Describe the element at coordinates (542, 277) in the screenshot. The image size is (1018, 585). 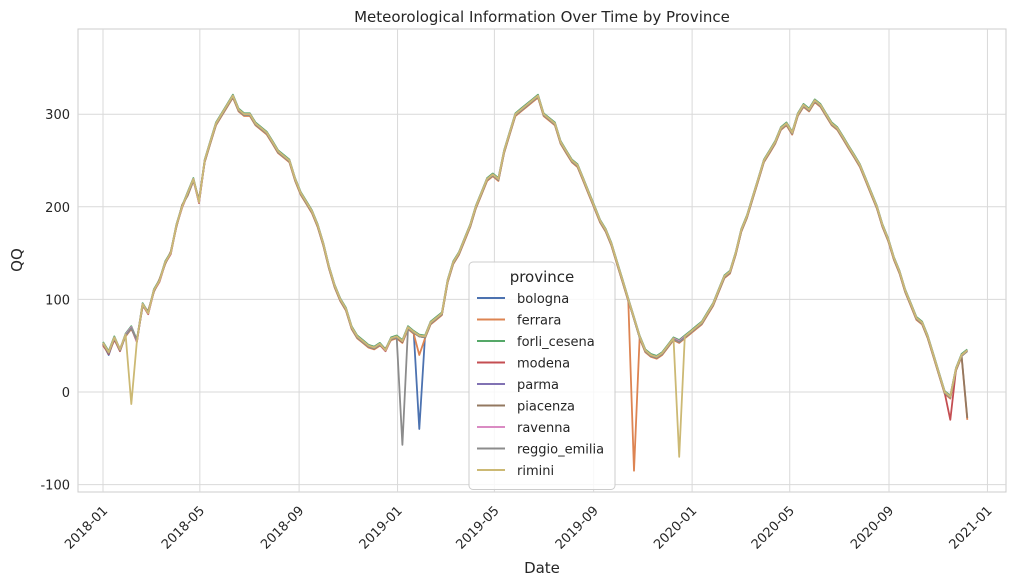
I see `legend-title: province` at that location.